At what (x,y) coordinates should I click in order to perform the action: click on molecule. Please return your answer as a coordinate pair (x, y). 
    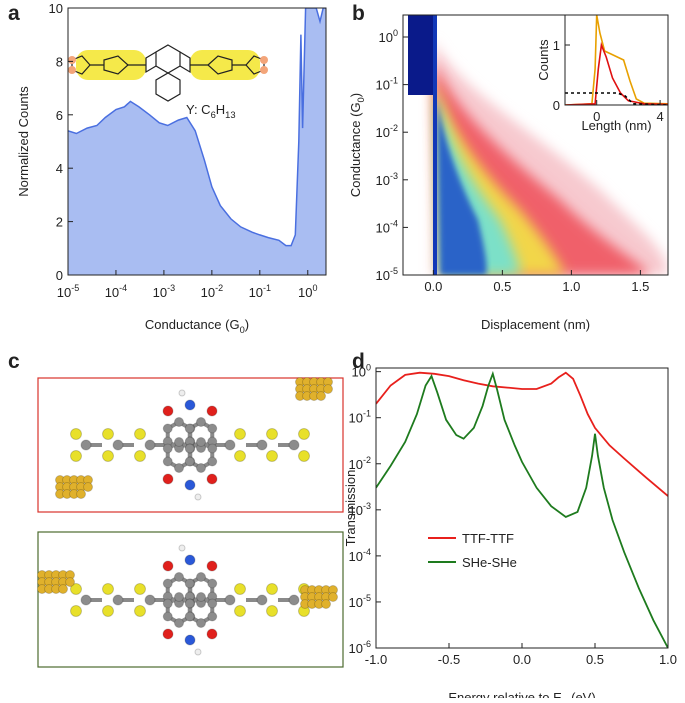
    Looking at the image, I should click on (168, 73).